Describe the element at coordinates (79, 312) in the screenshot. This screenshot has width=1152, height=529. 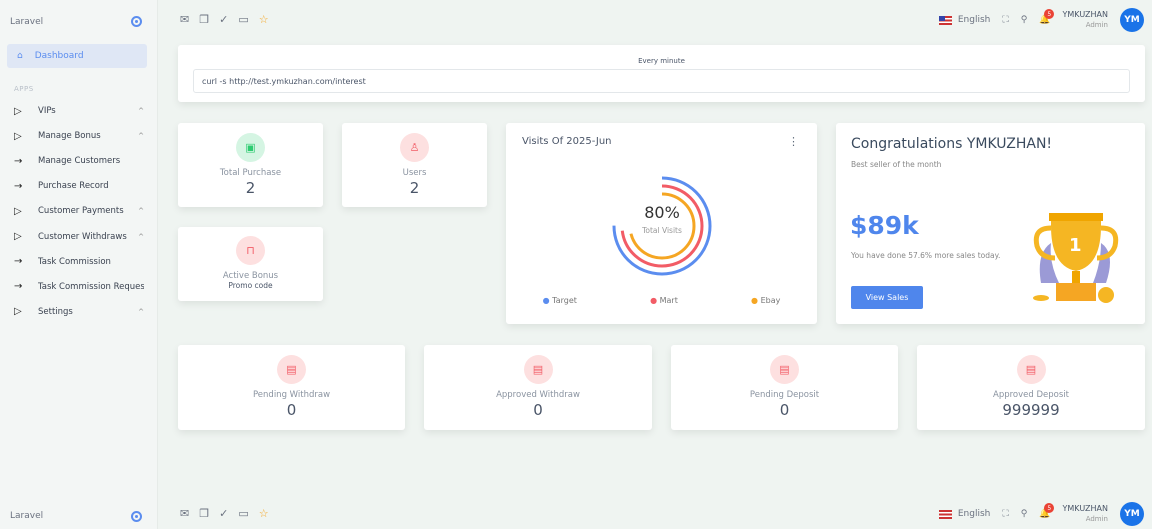
I see `sidebar-item: ▷ Settings ^` at that location.